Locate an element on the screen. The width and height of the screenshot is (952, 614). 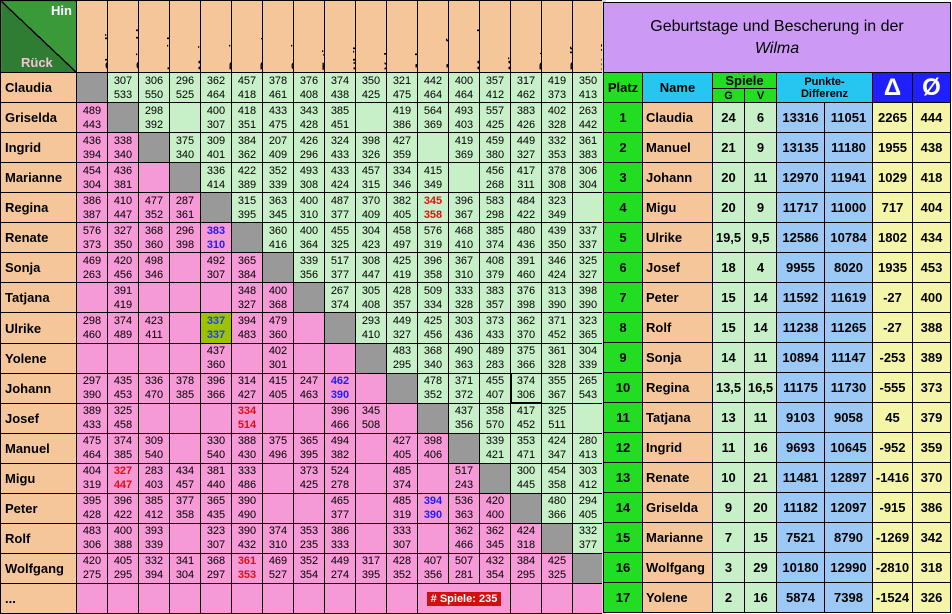
matrix-cell: 498 346 is located at coordinates (154, 268).